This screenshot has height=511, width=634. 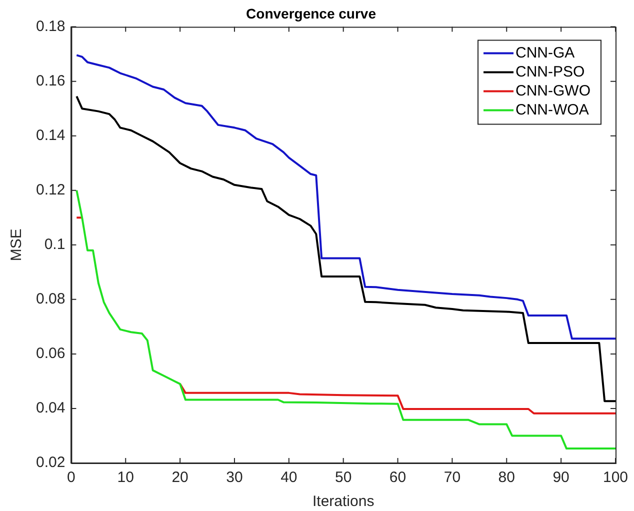 I want to click on y-tick-label: 0.04, so click(x=51, y=408).